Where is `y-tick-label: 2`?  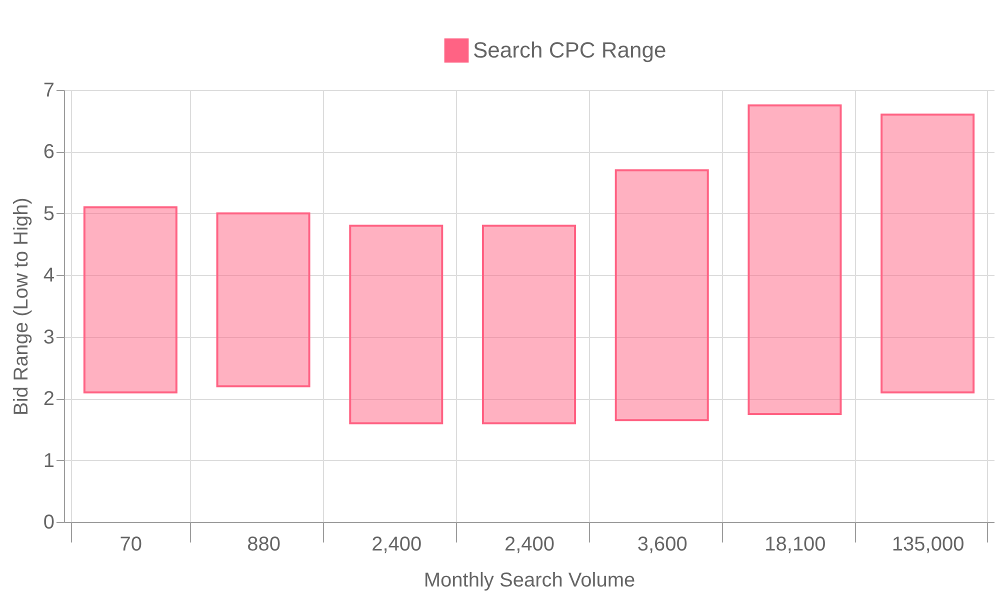 y-tick-label: 2 is located at coordinates (48, 399).